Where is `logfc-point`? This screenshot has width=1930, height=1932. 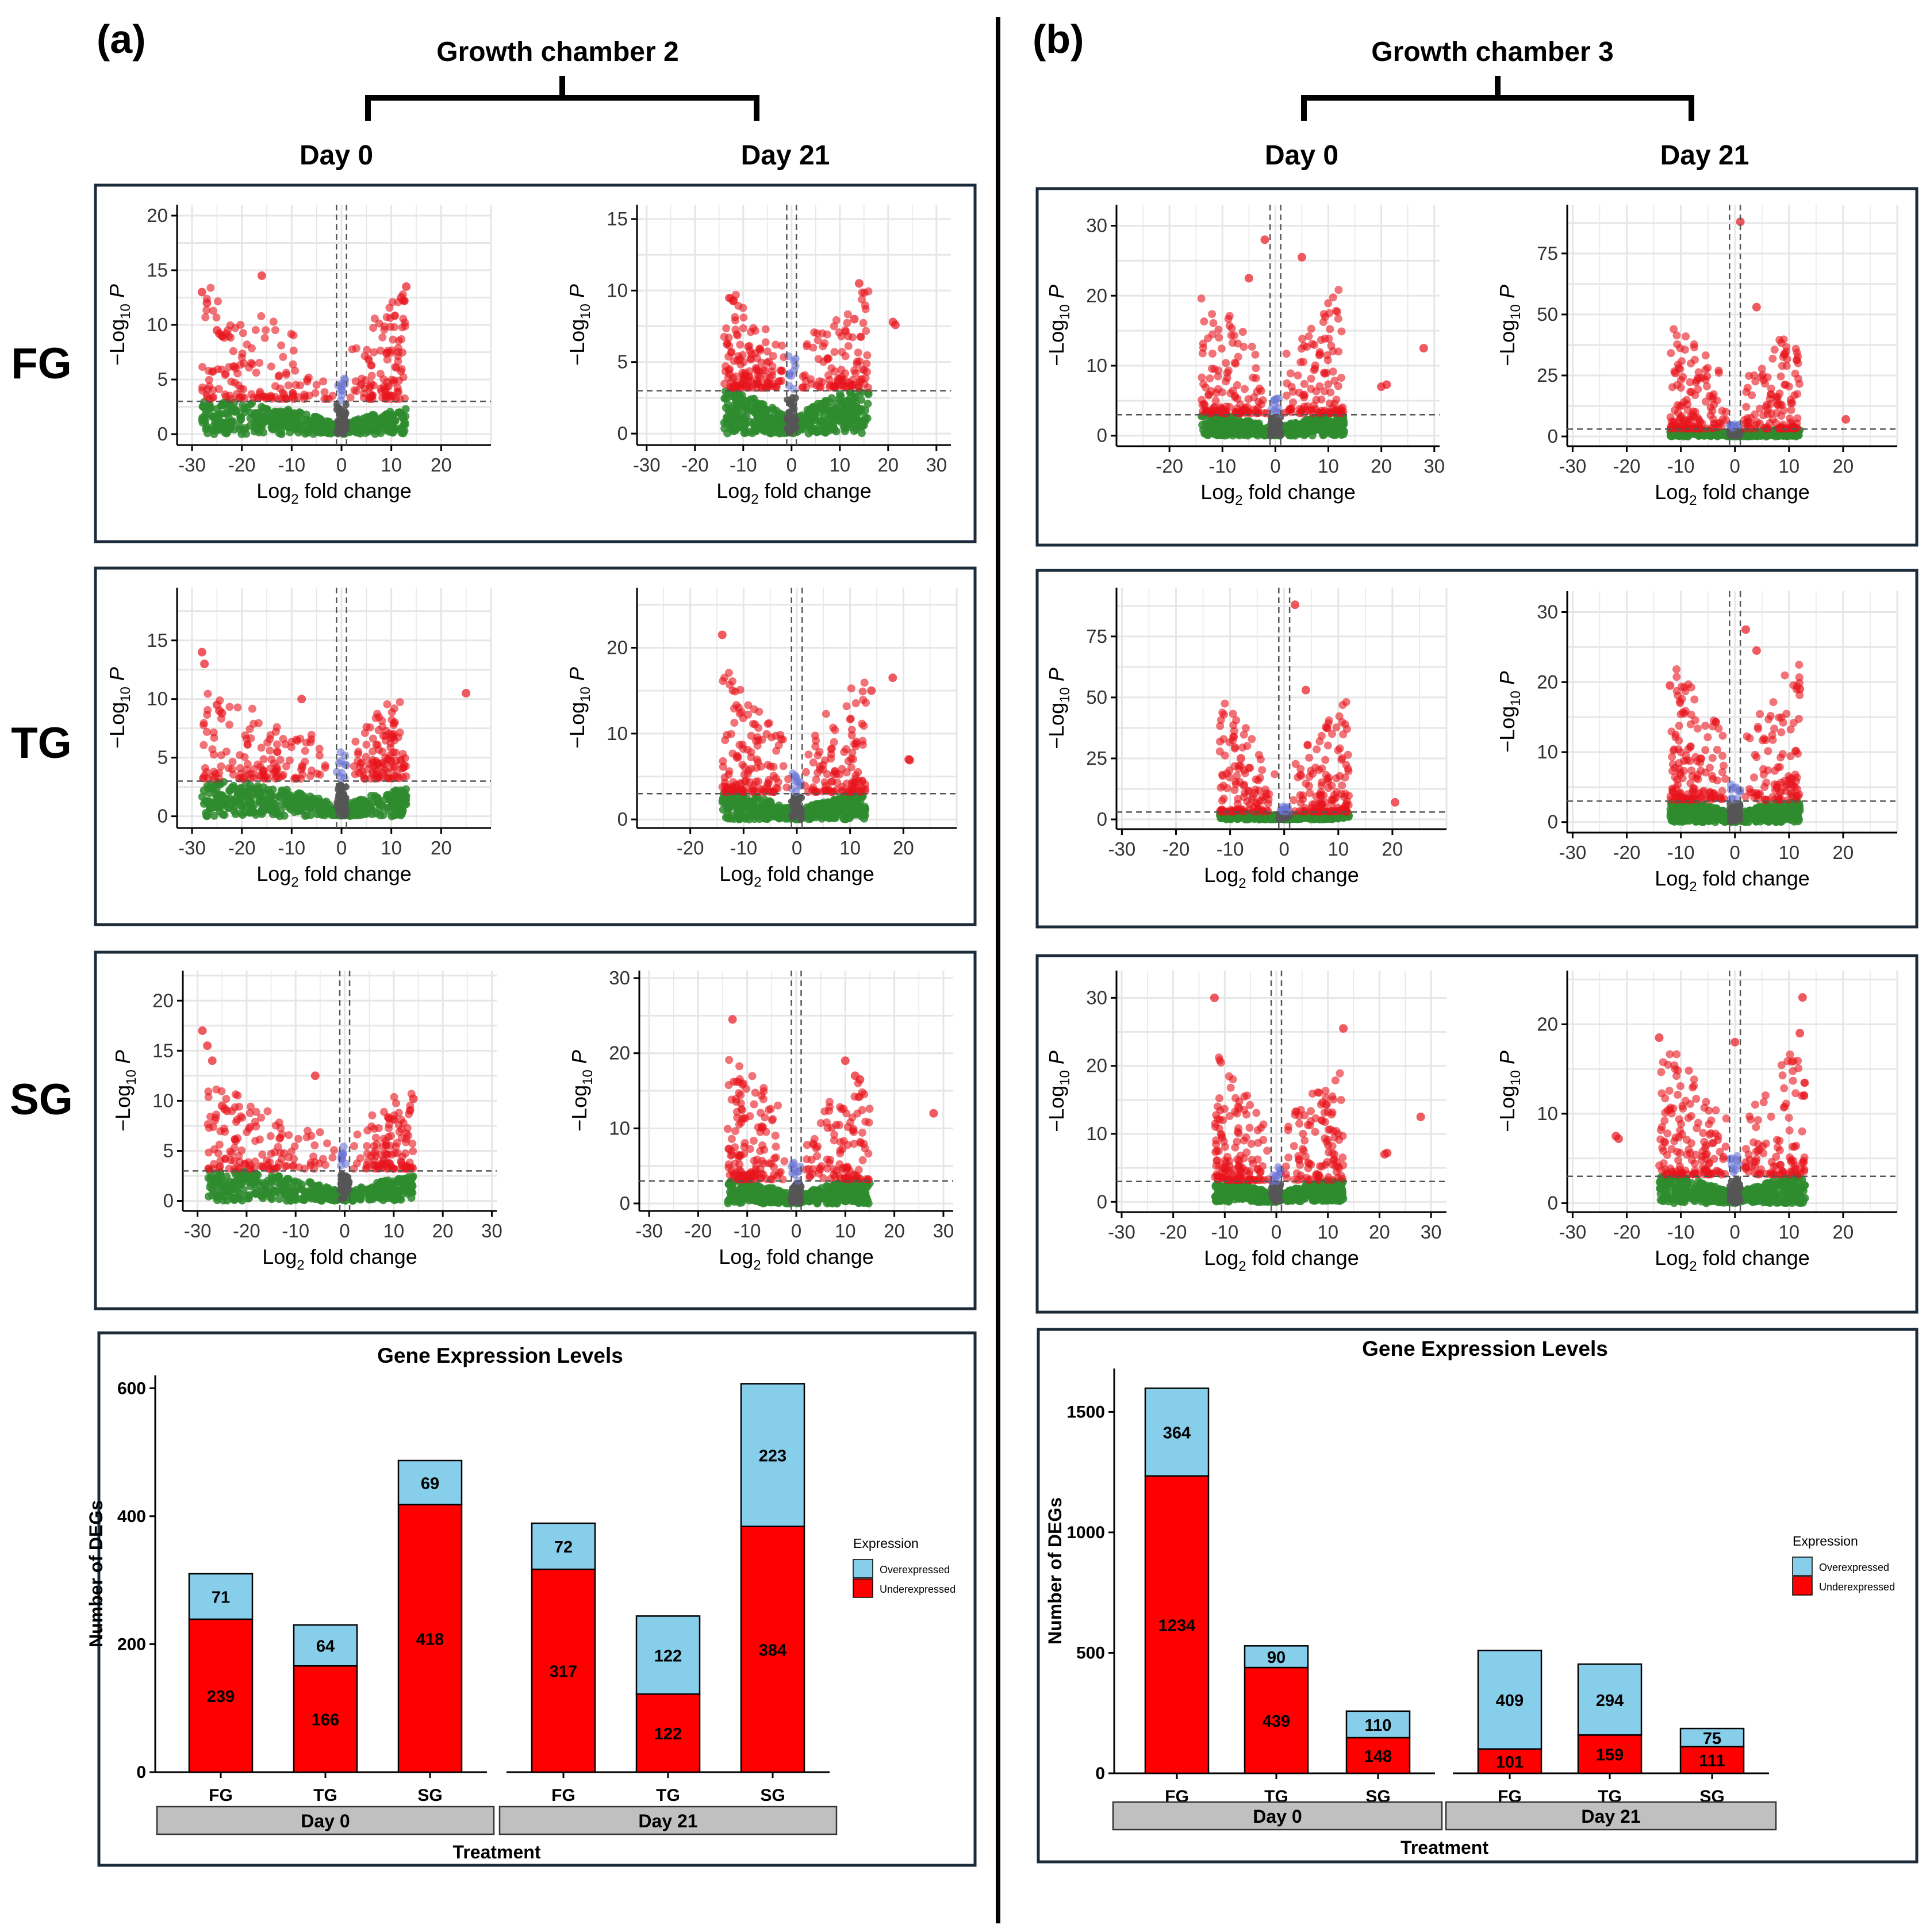
logfc-point is located at coordinates (341, 1199).